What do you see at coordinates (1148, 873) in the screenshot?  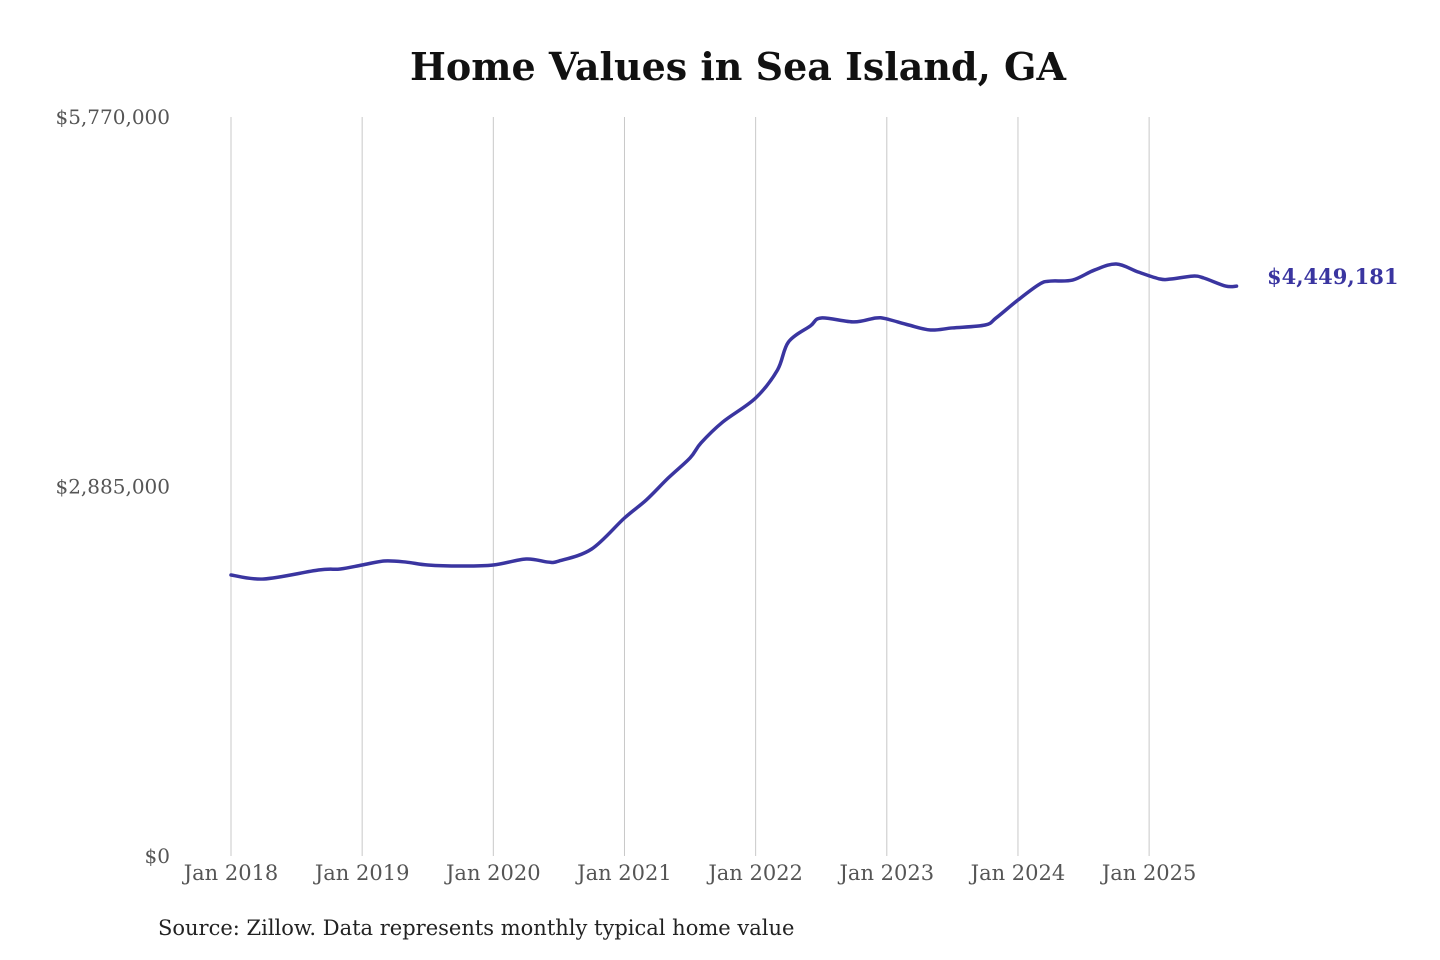 I see `x-tick-label: Jan 2025` at bounding box center [1148, 873].